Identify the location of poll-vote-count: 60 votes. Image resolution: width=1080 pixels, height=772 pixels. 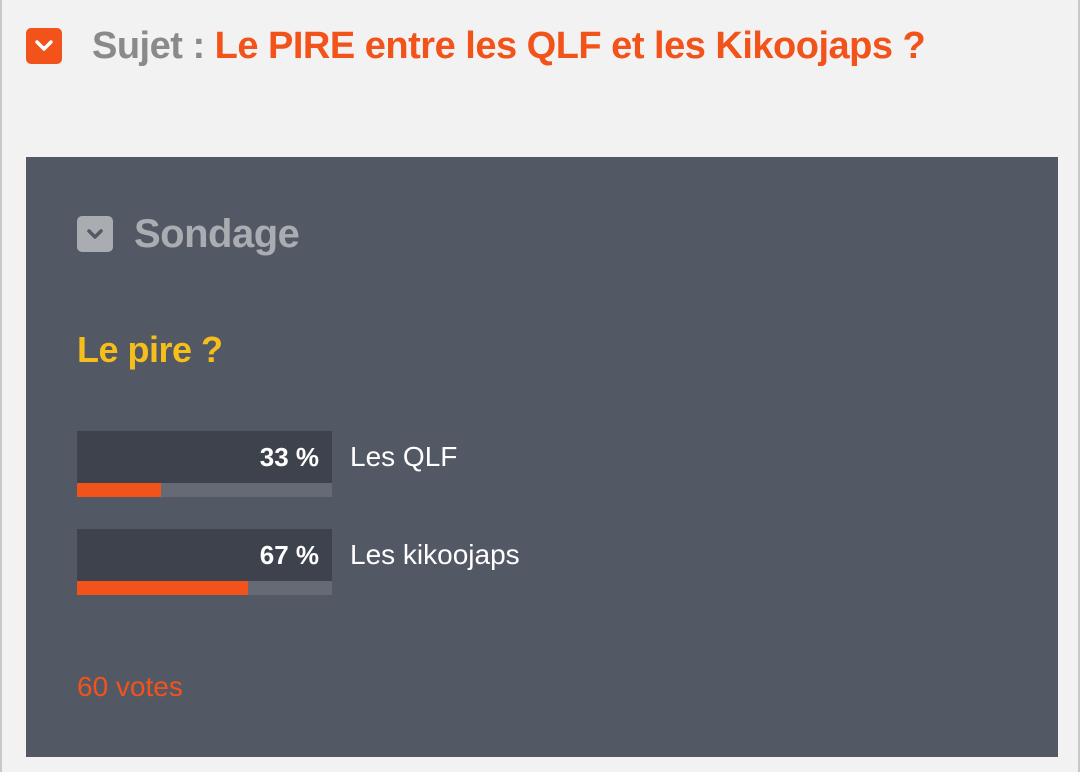
(130, 686).